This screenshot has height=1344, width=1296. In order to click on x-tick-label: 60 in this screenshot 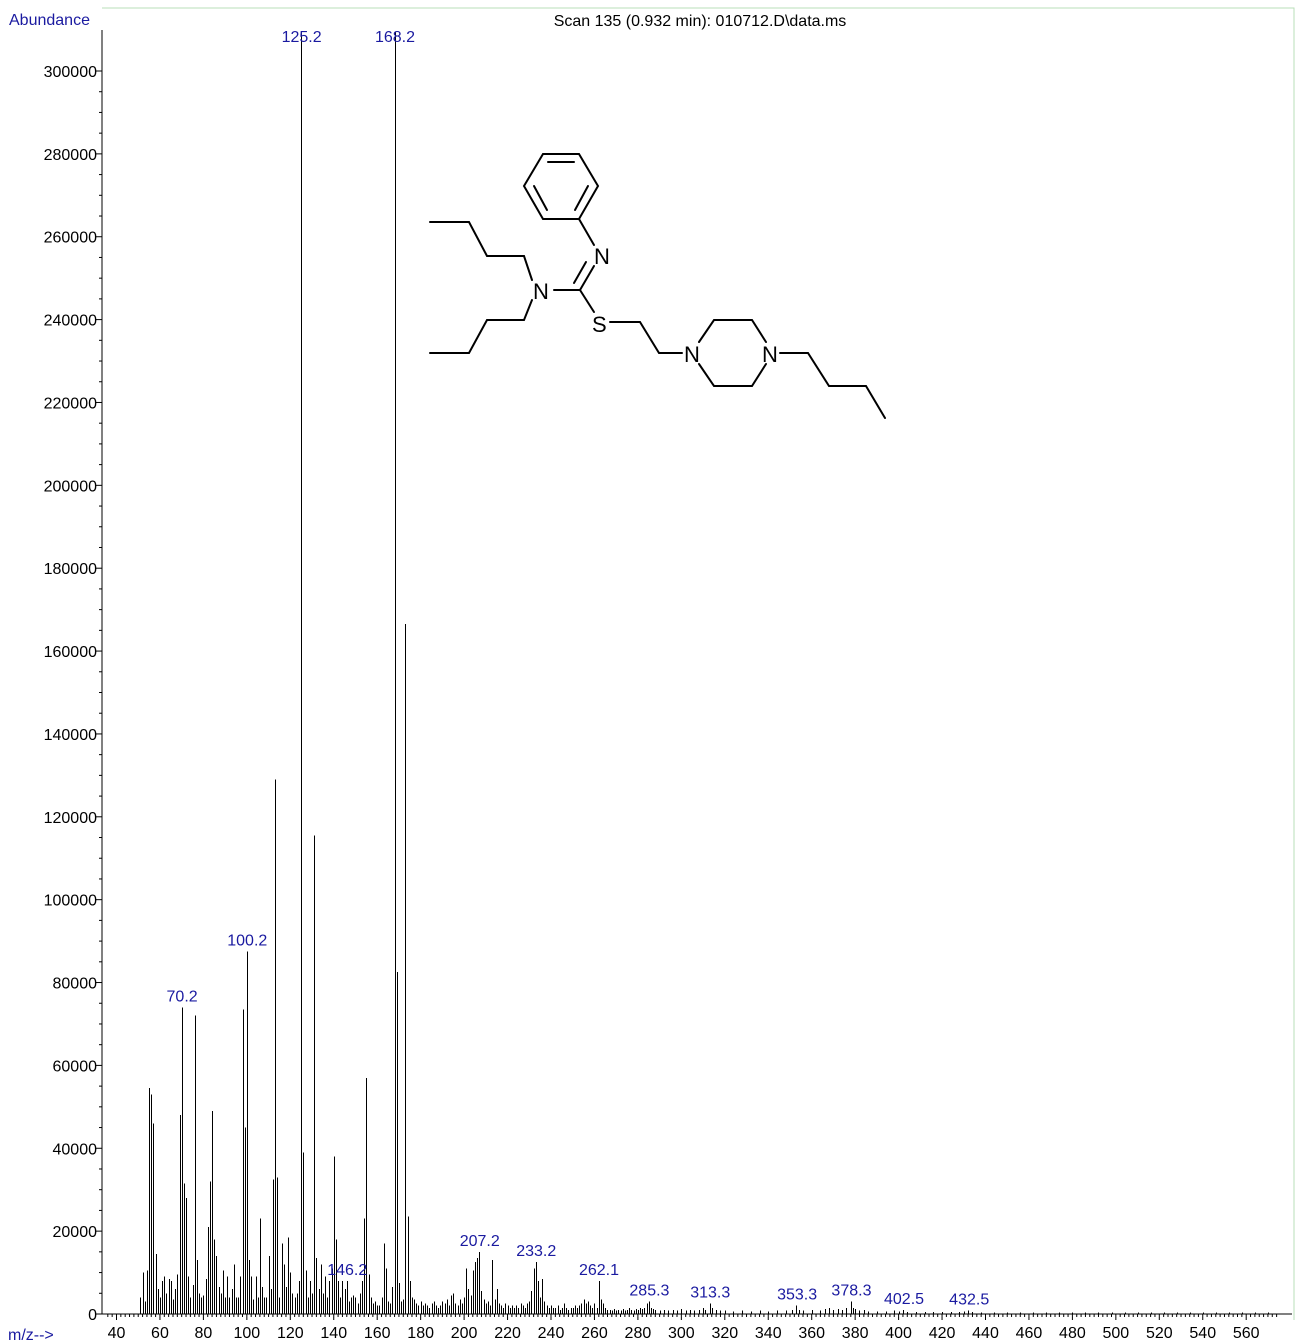, I will do `click(160, 1333)`.